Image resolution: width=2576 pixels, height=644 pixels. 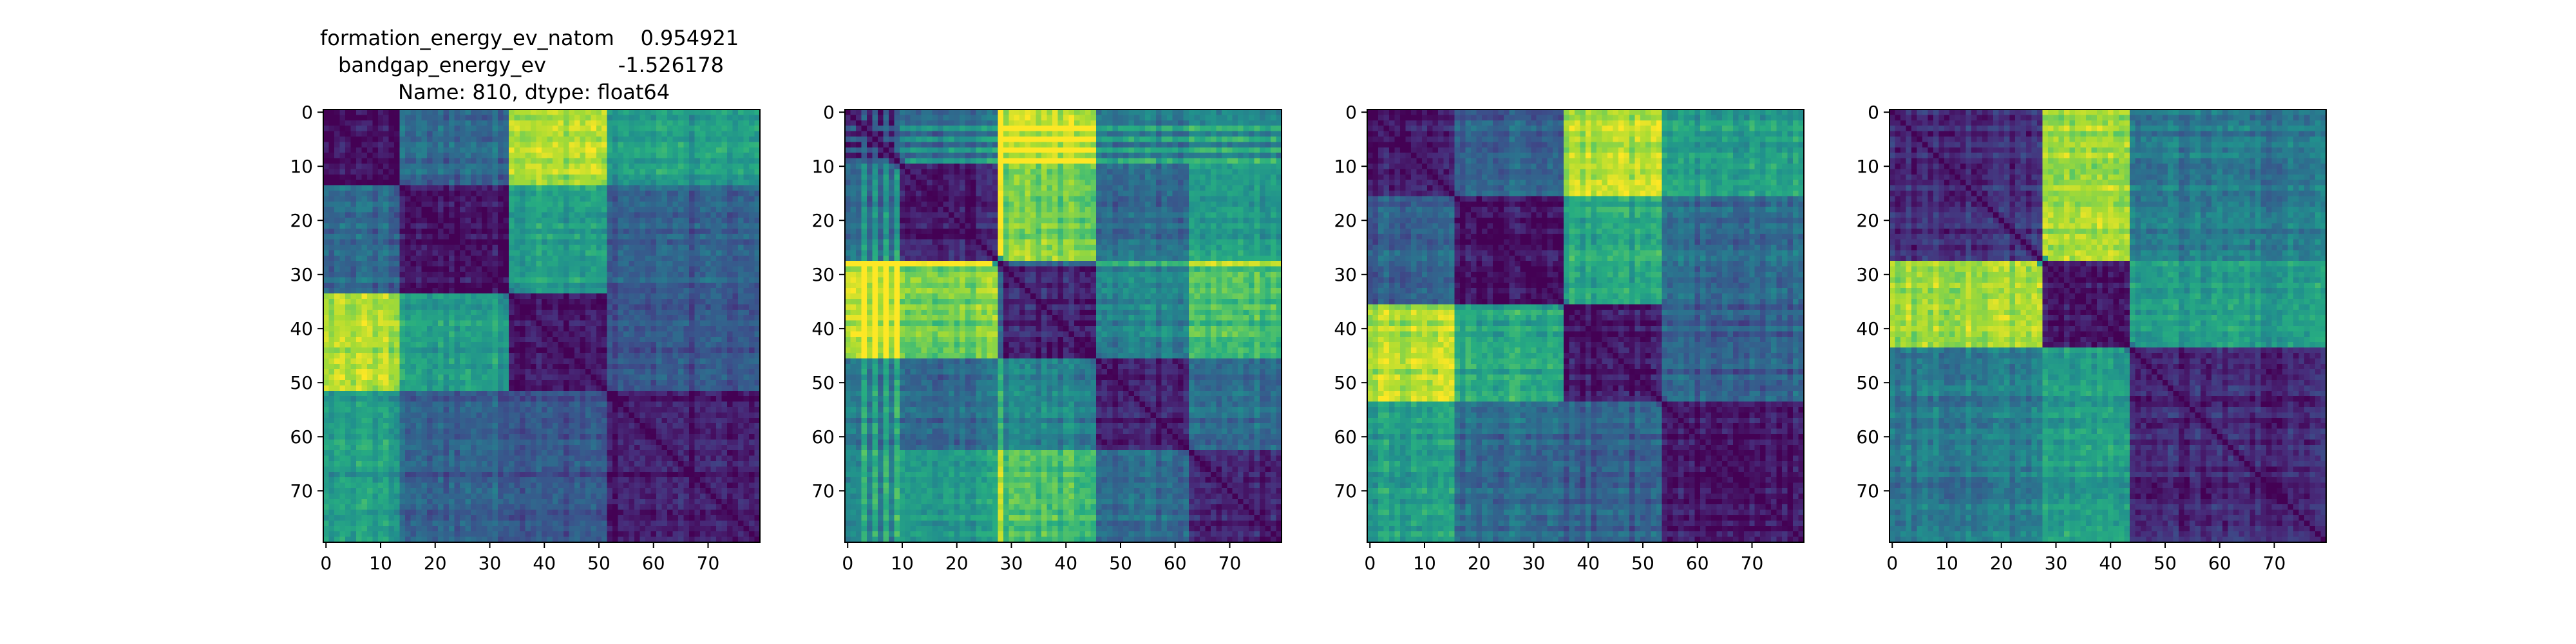 I want to click on title-line-3: Name: 810, dtype: float64, so click(x=534, y=92).